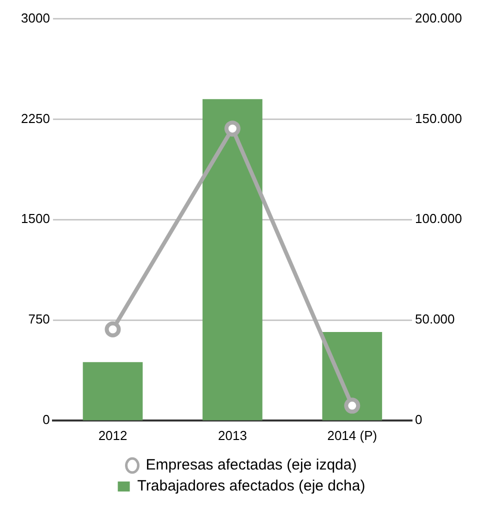  What do you see at coordinates (251, 465) in the screenshot?
I see `legend-label: Empresas afectadas (eje izqda)` at bounding box center [251, 465].